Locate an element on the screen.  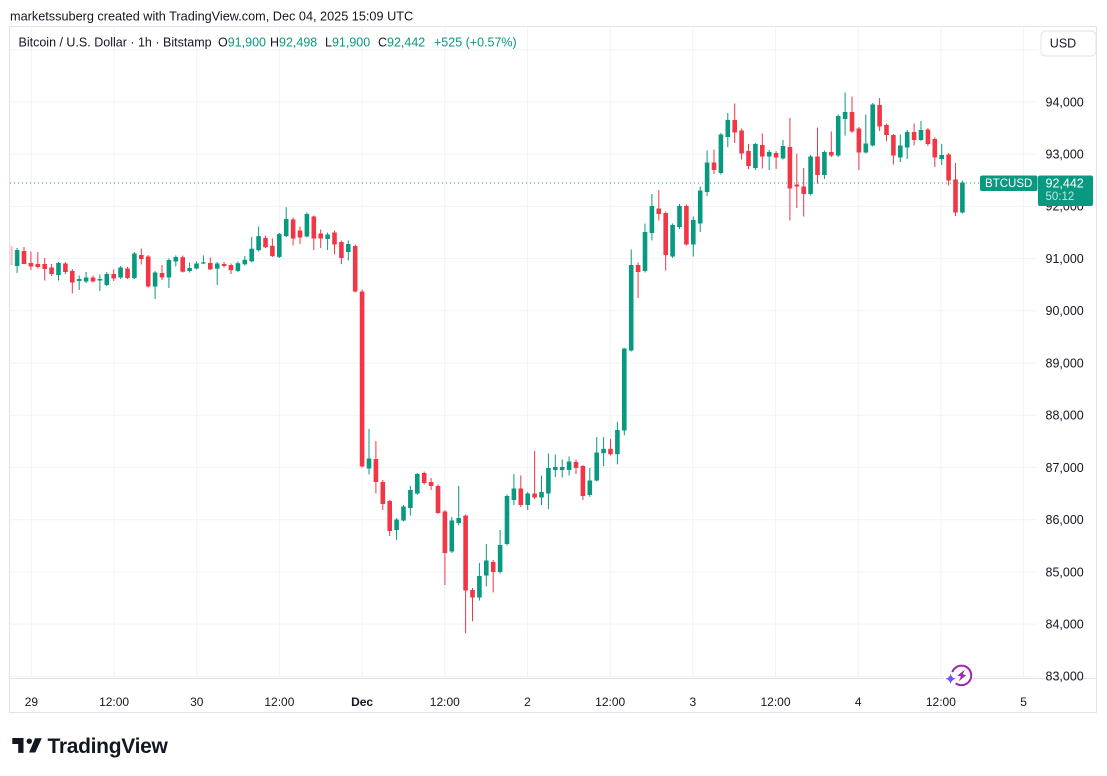
svg-text: 4 is located at coordinates (858, 702).